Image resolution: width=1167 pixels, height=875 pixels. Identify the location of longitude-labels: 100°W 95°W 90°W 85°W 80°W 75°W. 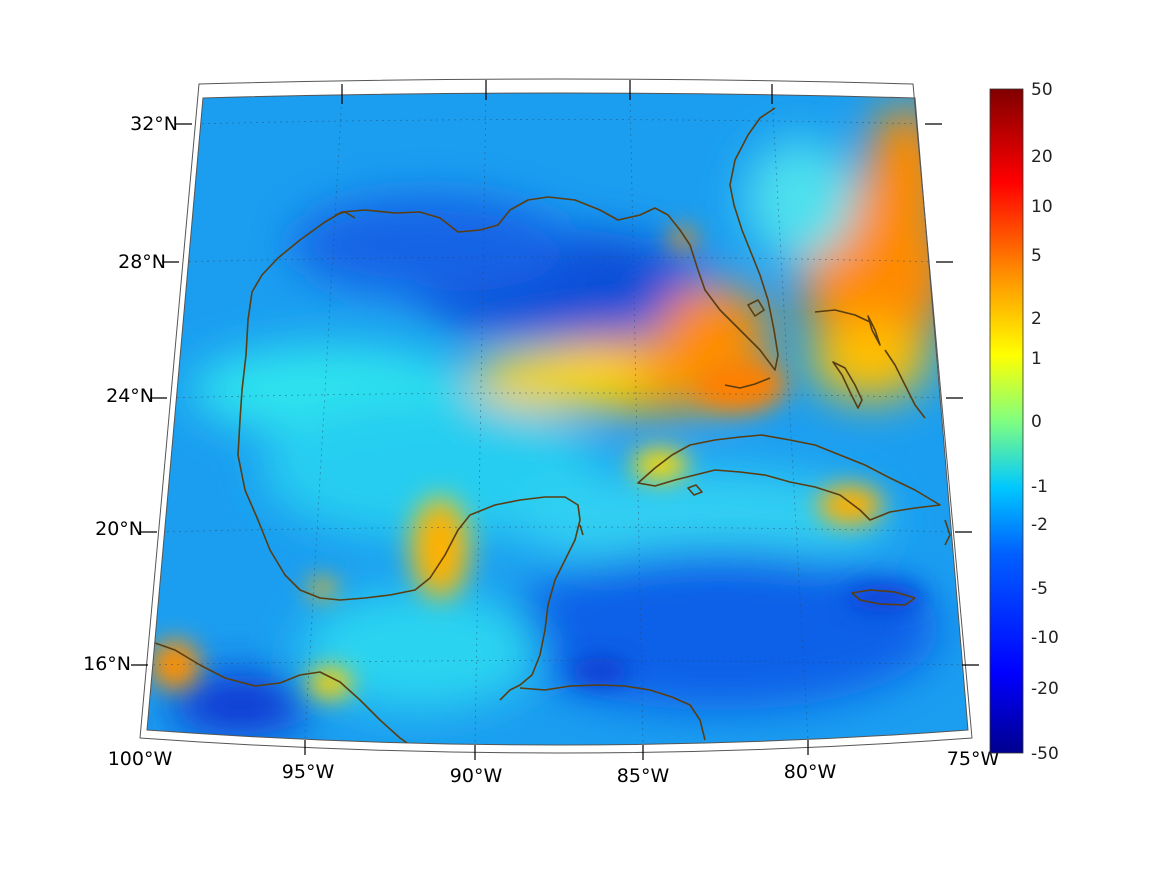
(554, 767).